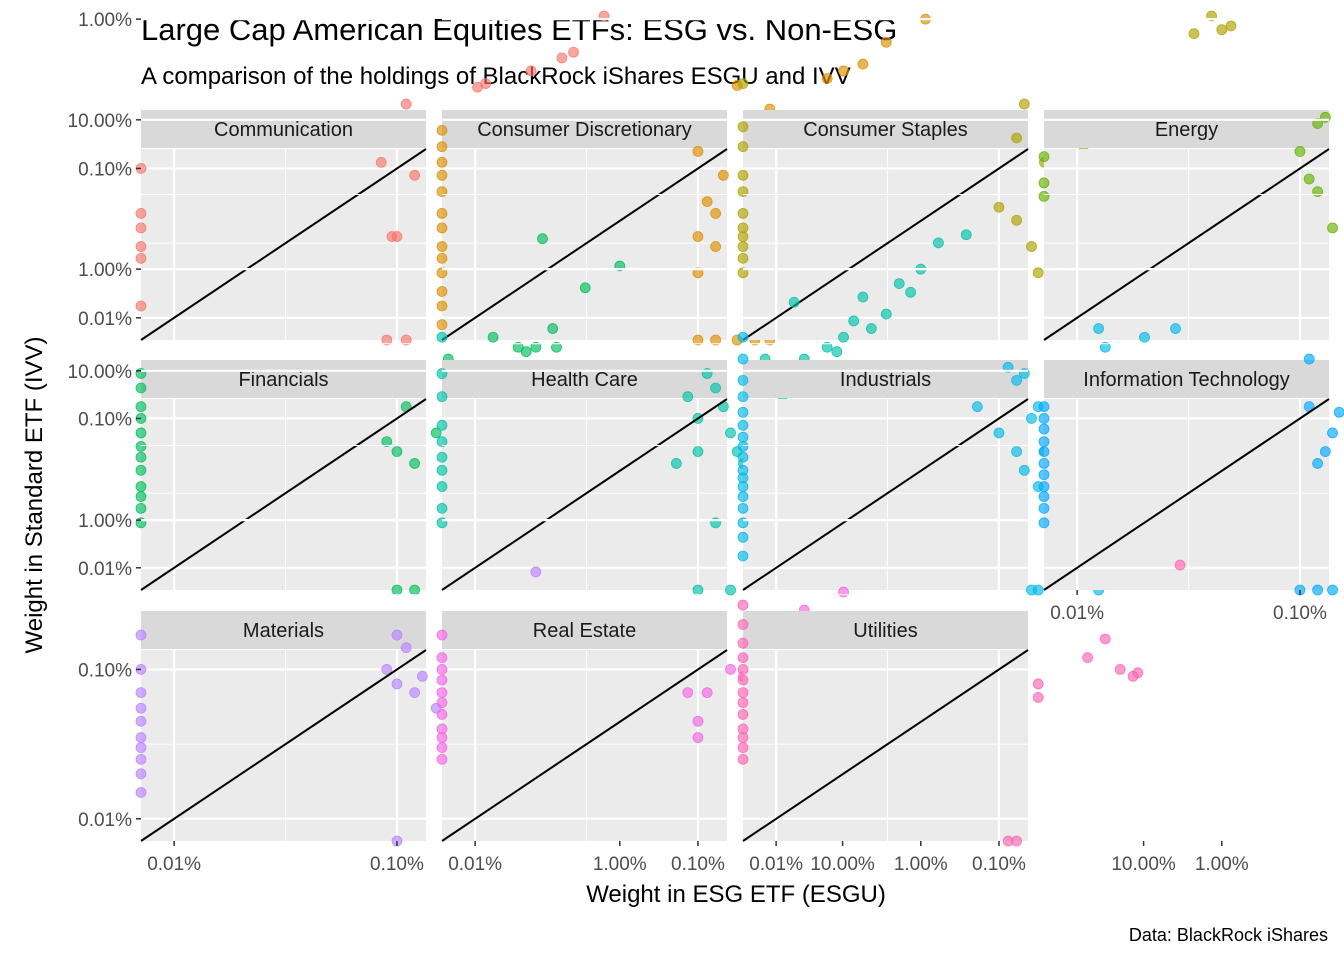 The height and width of the screenshot is (960, 1344). Describe the element at coordinates (100, 121) in the screenshot. I see `y-tick-label: 10.00%` at that location.